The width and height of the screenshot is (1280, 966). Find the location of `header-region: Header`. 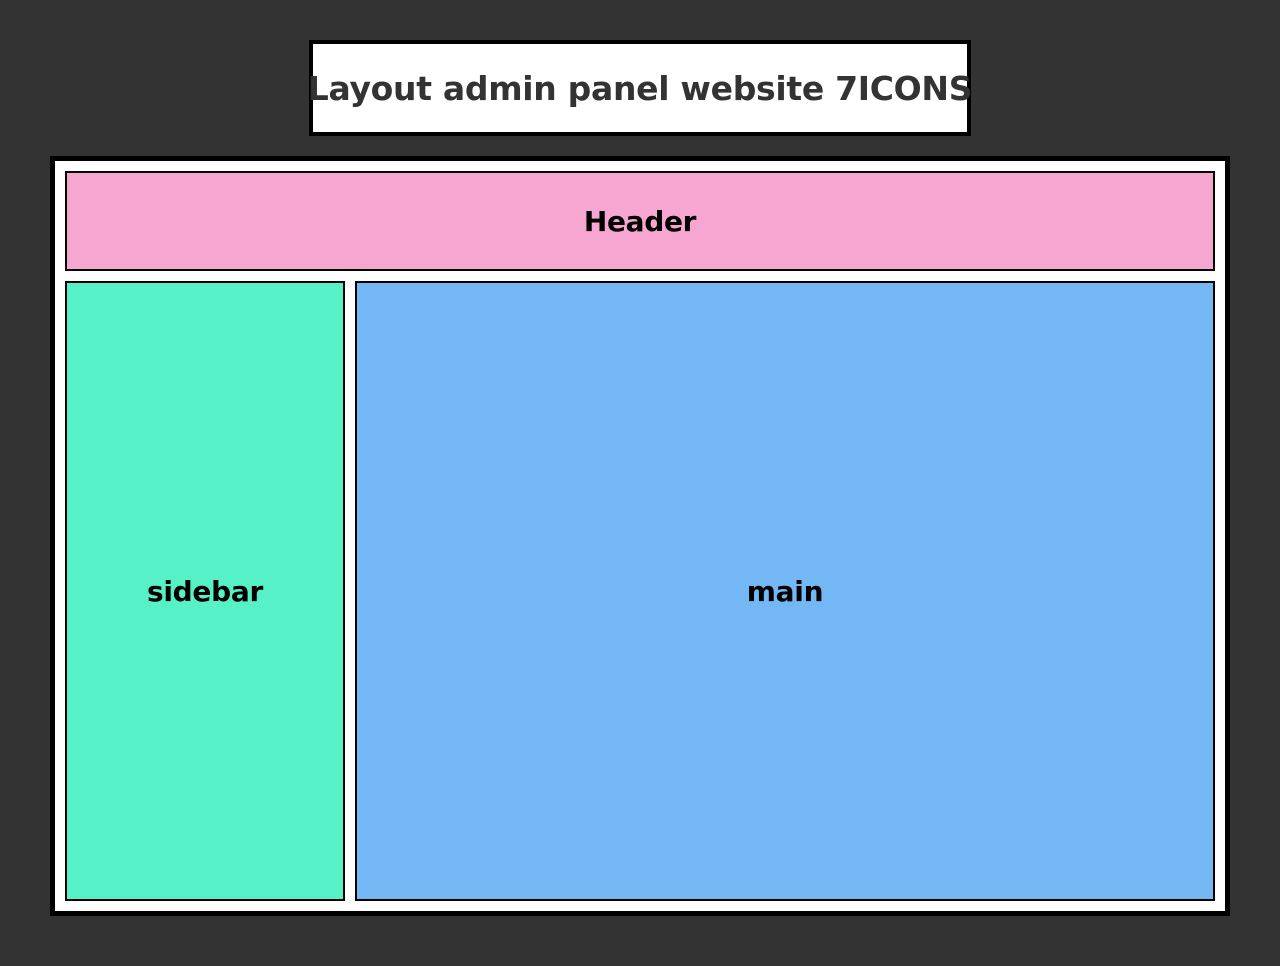

header-region: Header is located at coordinates (640, 221).